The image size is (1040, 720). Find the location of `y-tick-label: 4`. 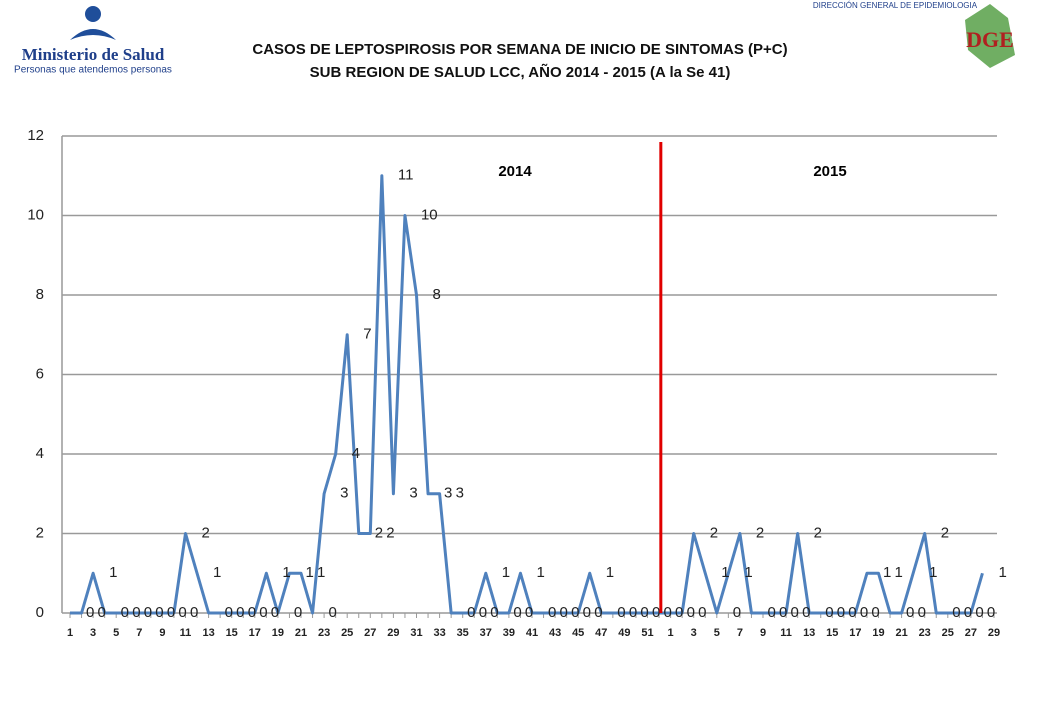

y-tick-label: 4 is located at coordinates (40, 453).